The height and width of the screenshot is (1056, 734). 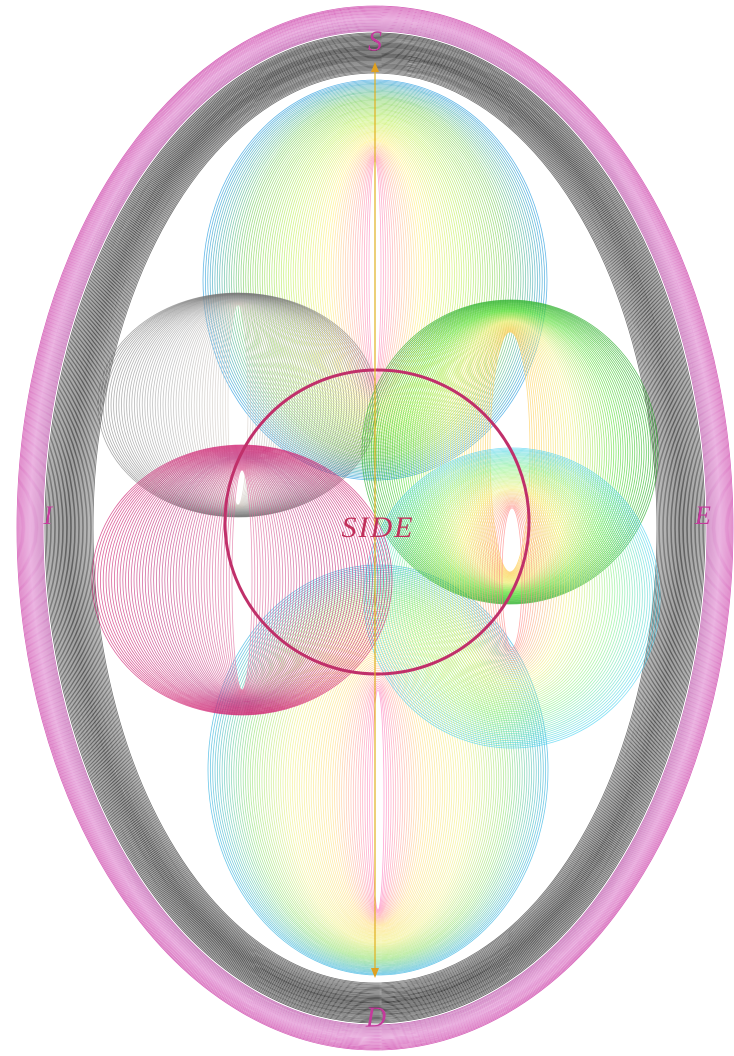 What do you see at coordinates (375, 41) in the screenshot?
I see `label-top: S` at bounding box center [375, 41].